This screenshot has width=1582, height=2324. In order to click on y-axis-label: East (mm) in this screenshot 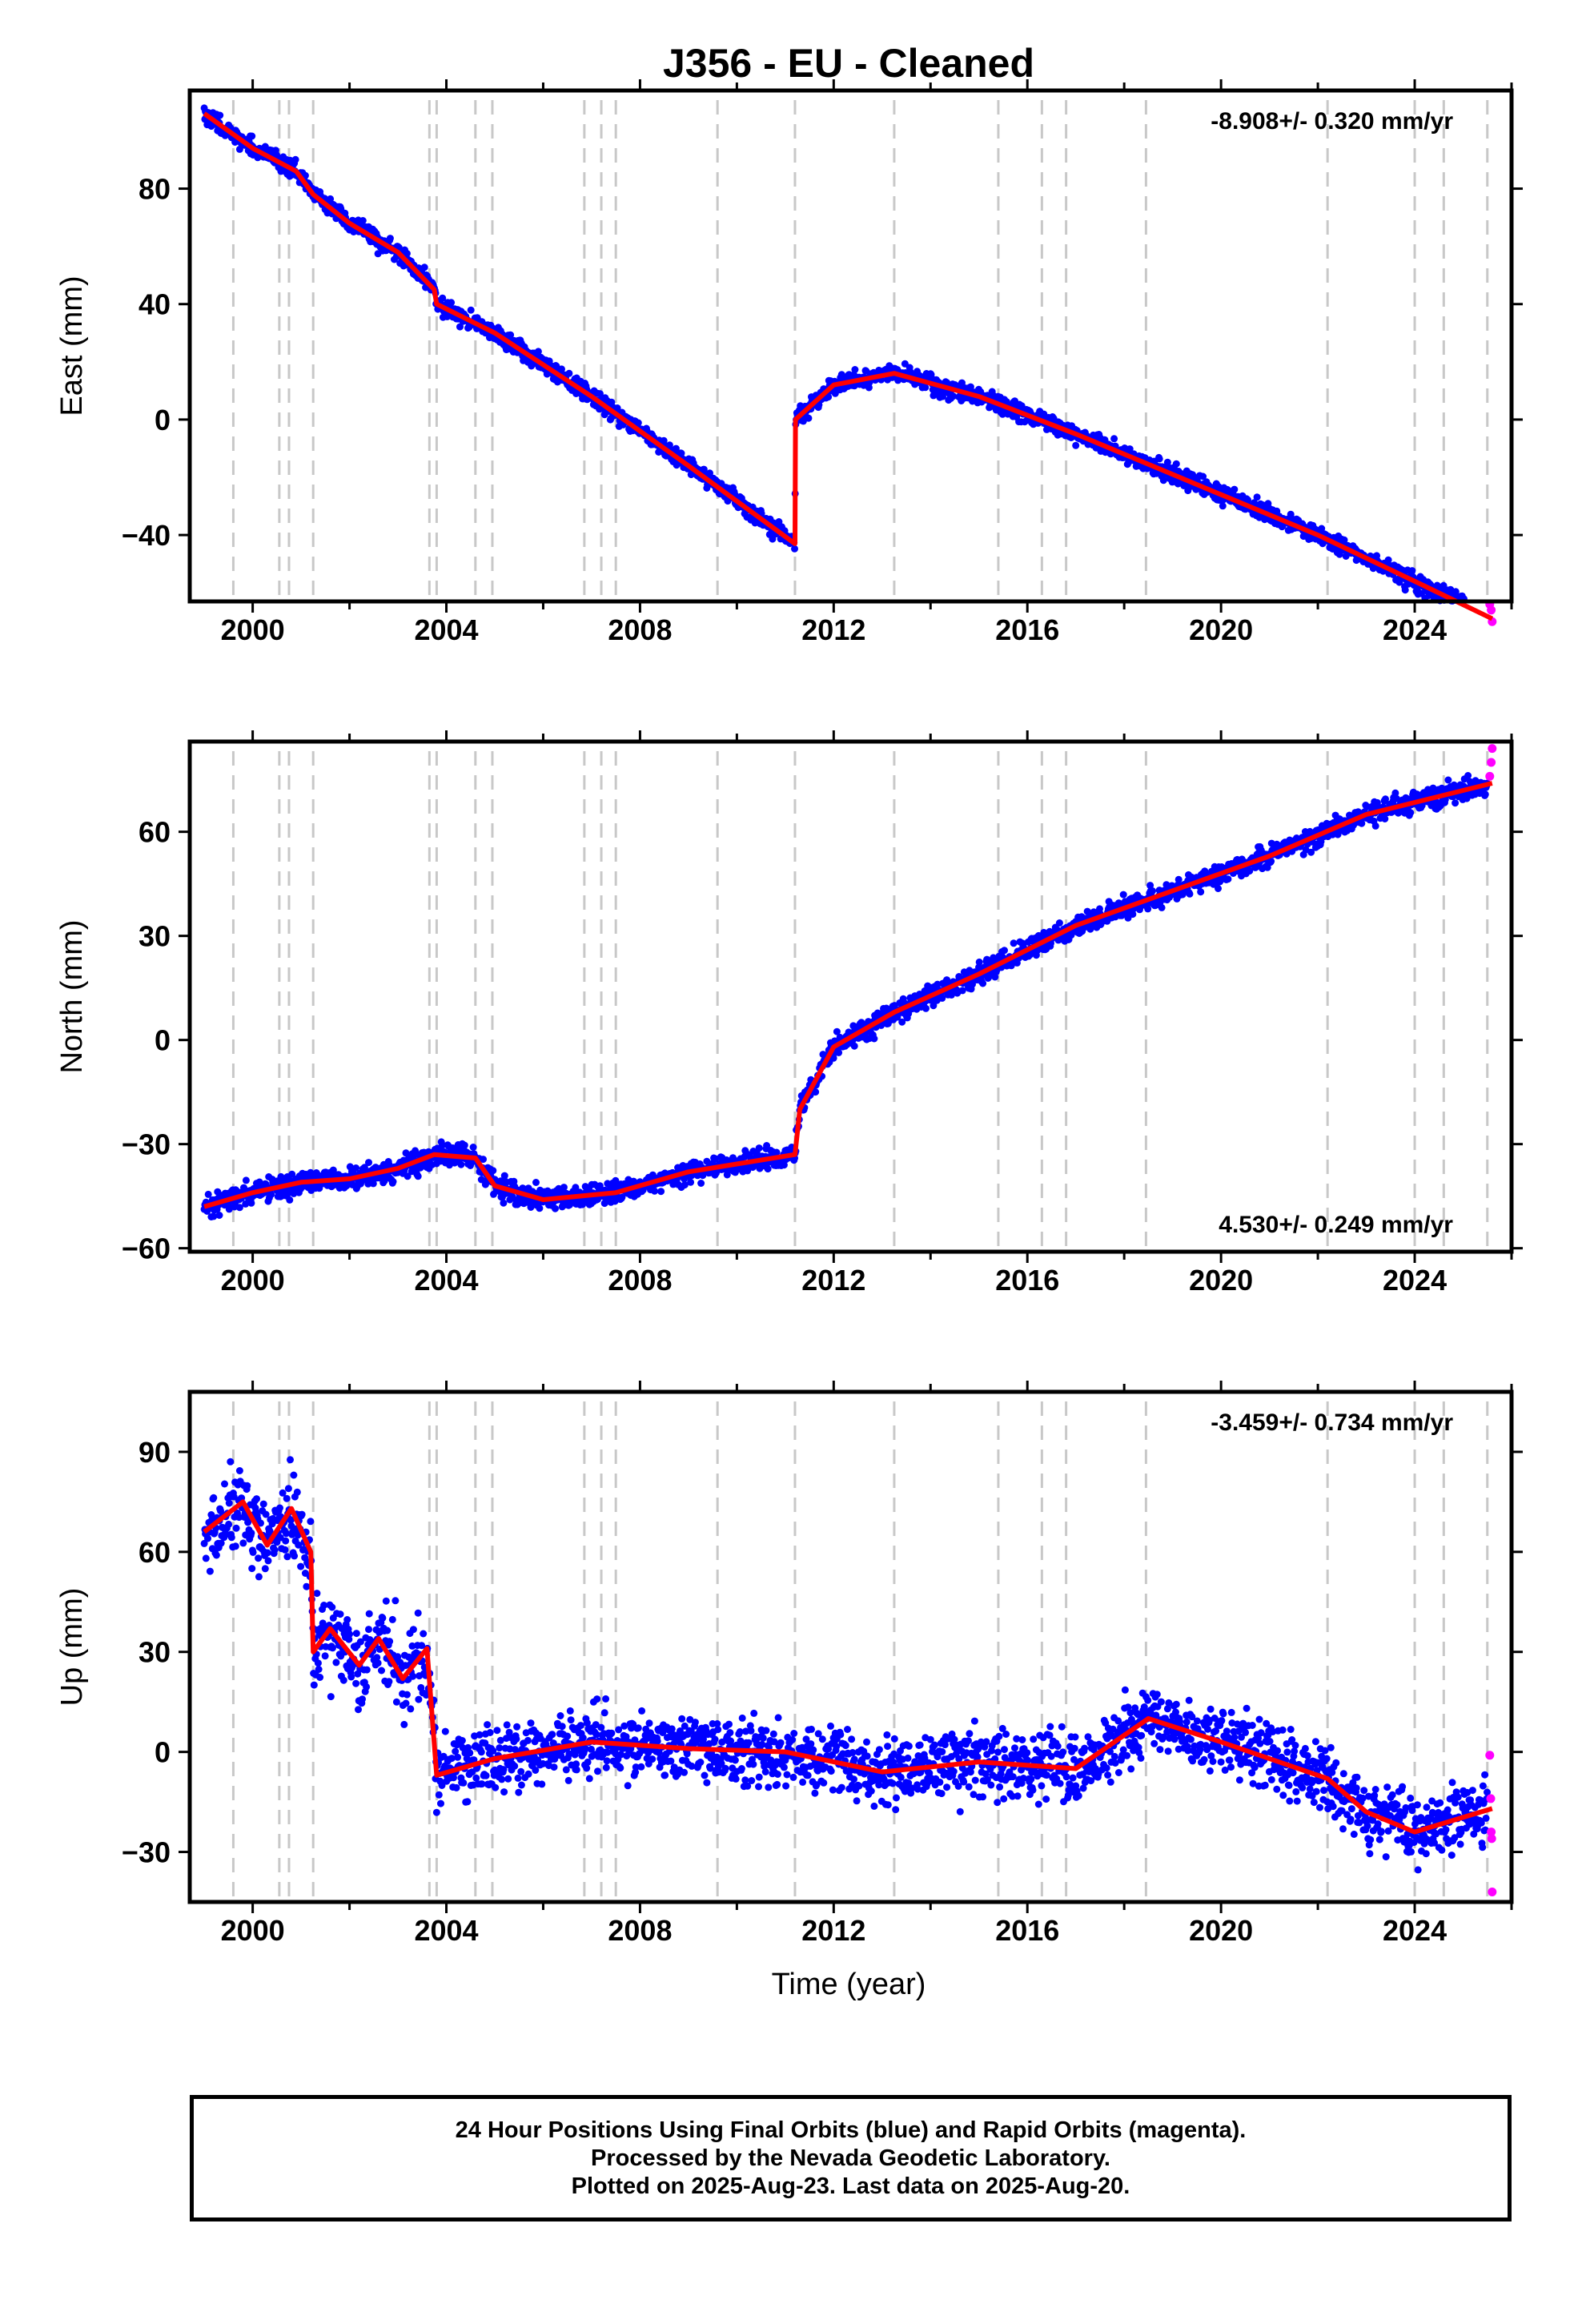, I will do `click(72, 345)`.